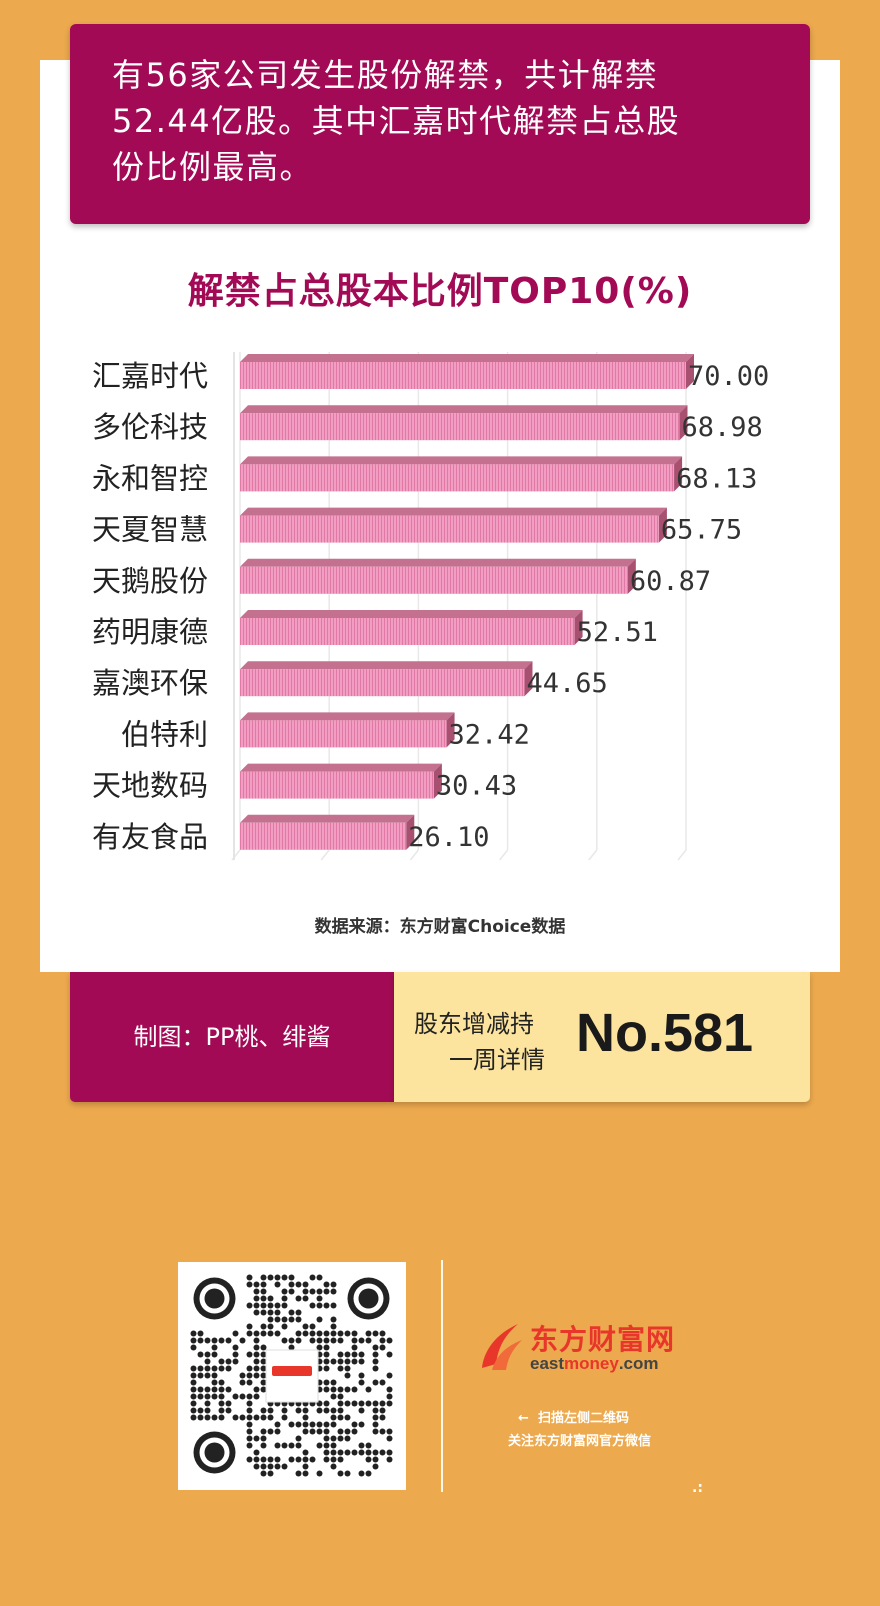  I want to click on brand-name: 东方财富网, so click(603, 1339).